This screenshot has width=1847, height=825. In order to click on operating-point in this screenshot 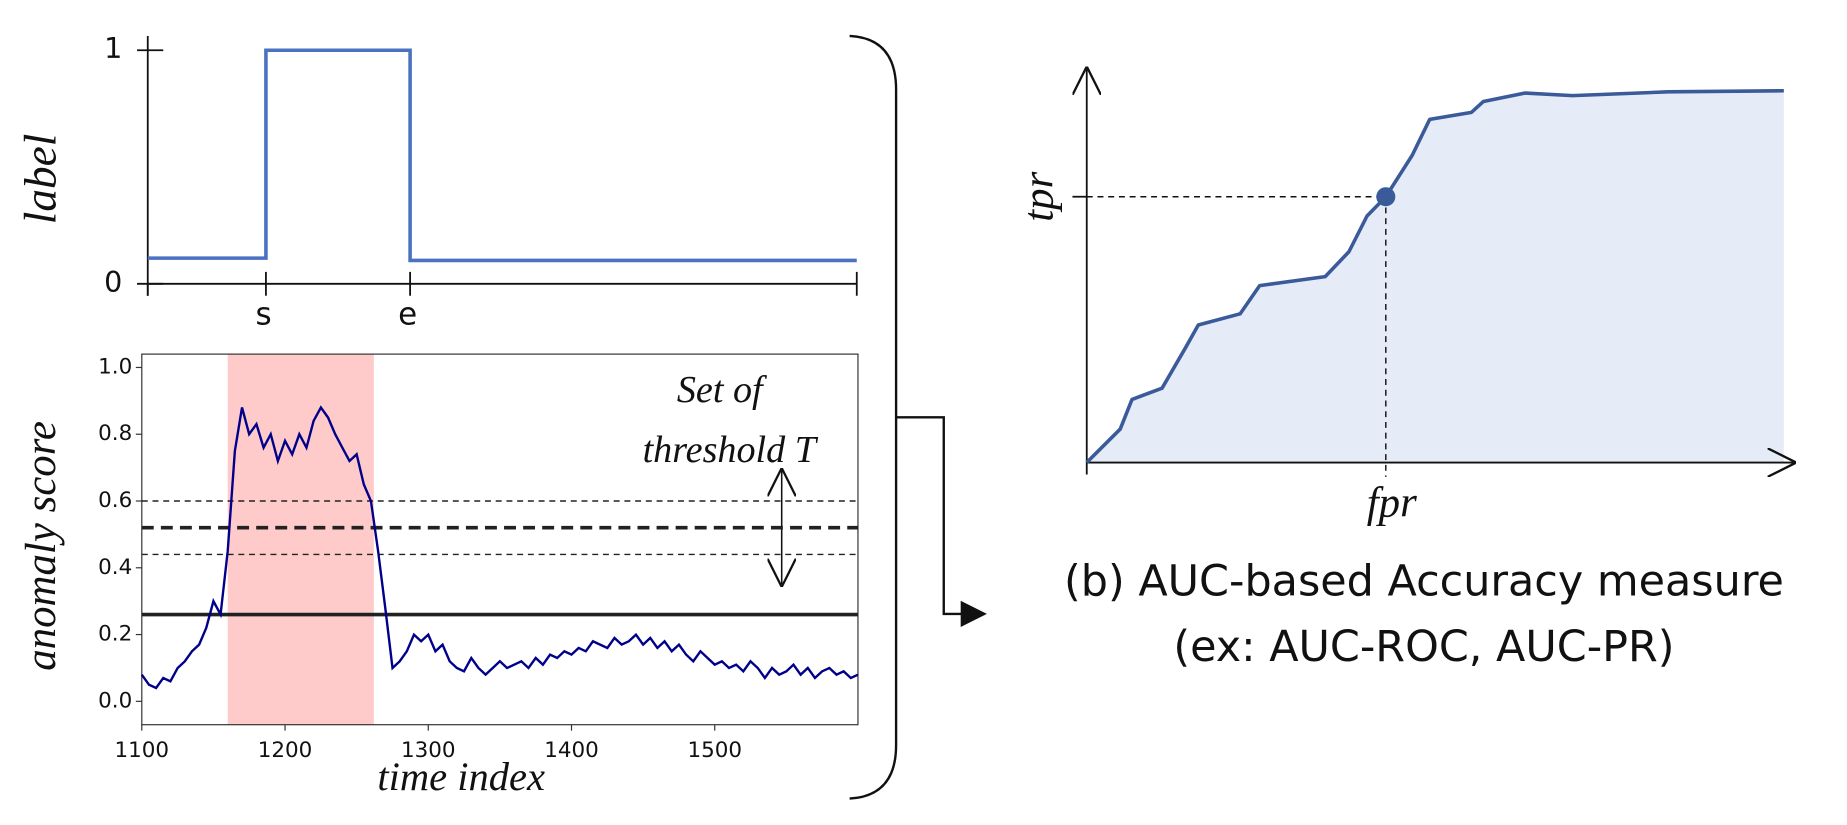, I will do `click(1386, 197)`.